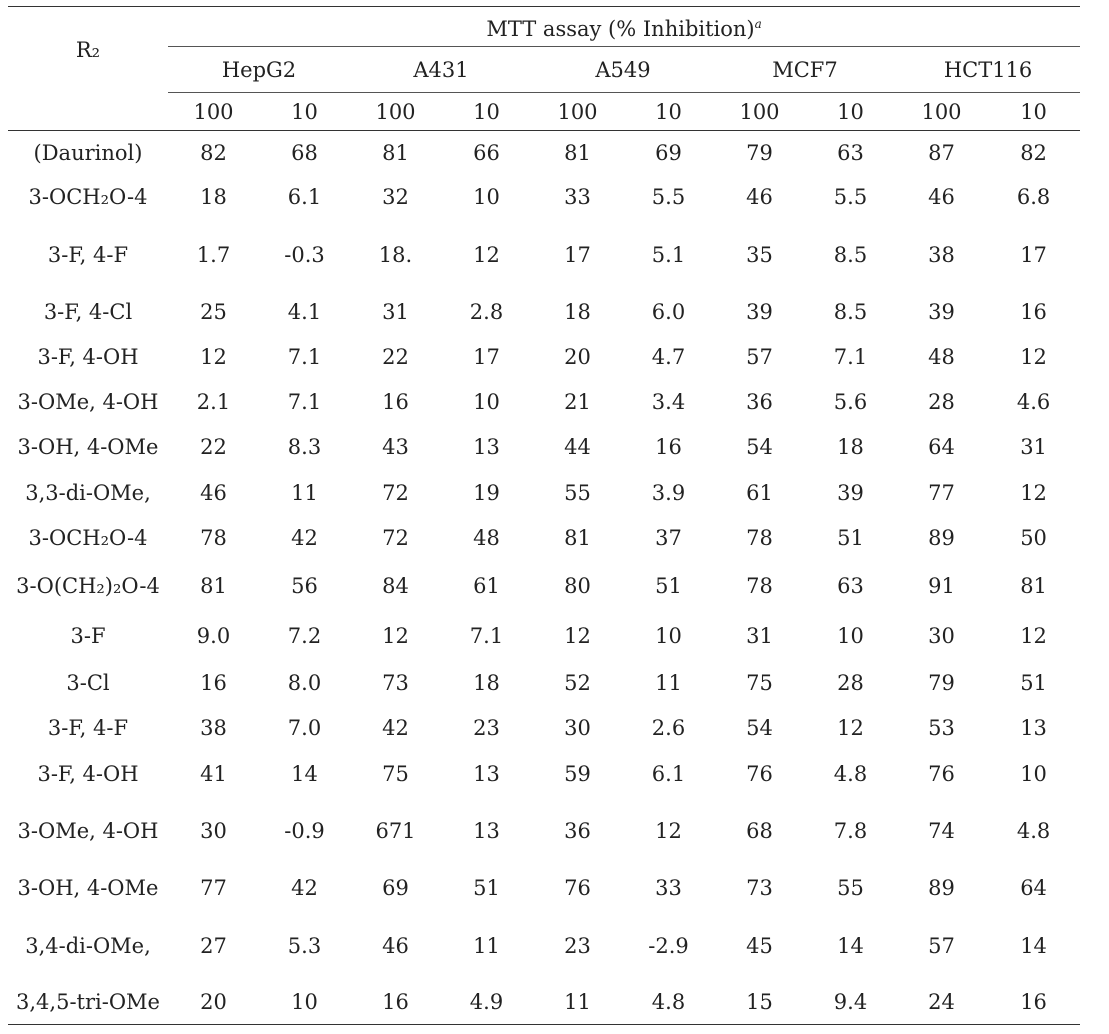 The width and height of the screenshot is (1109, 1034). I want to click on inhibition-value: 39, so click(850, 492).